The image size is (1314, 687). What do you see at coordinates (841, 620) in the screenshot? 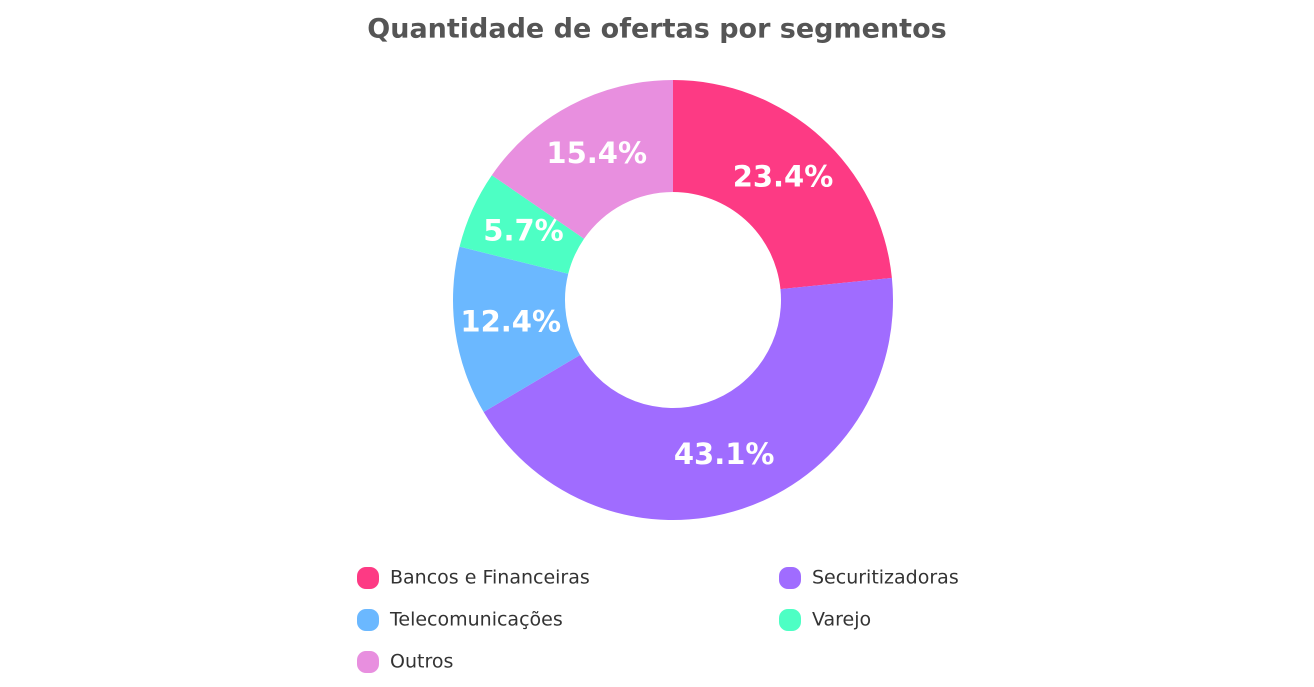
I see `legend-label: Varejo` at bounding box center [841, 620].